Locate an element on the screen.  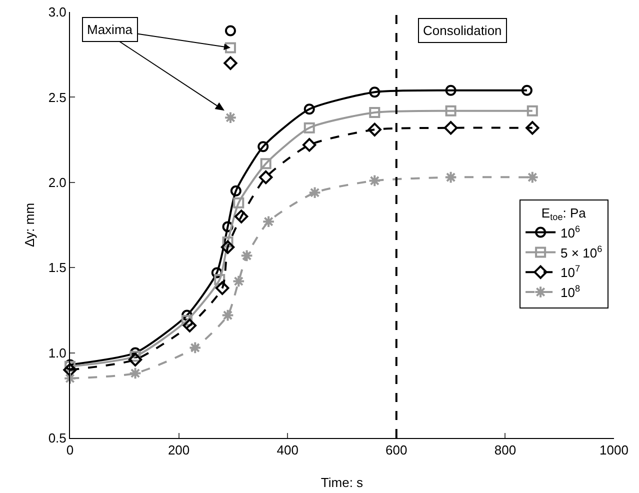
x-tick-label: 600 is located at coordinates (397, 450).